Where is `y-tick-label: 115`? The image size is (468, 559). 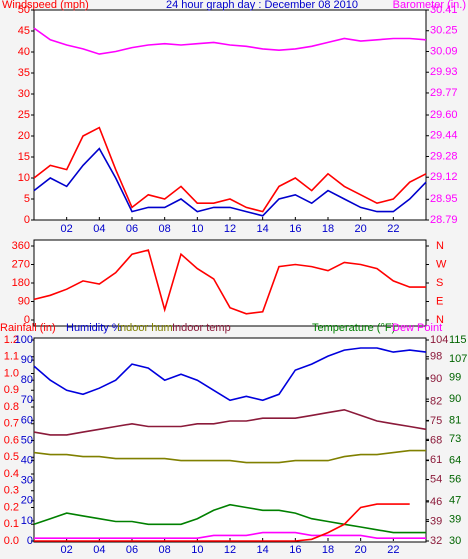 y-tick-label: 115 is located at coordinates (458, 340).